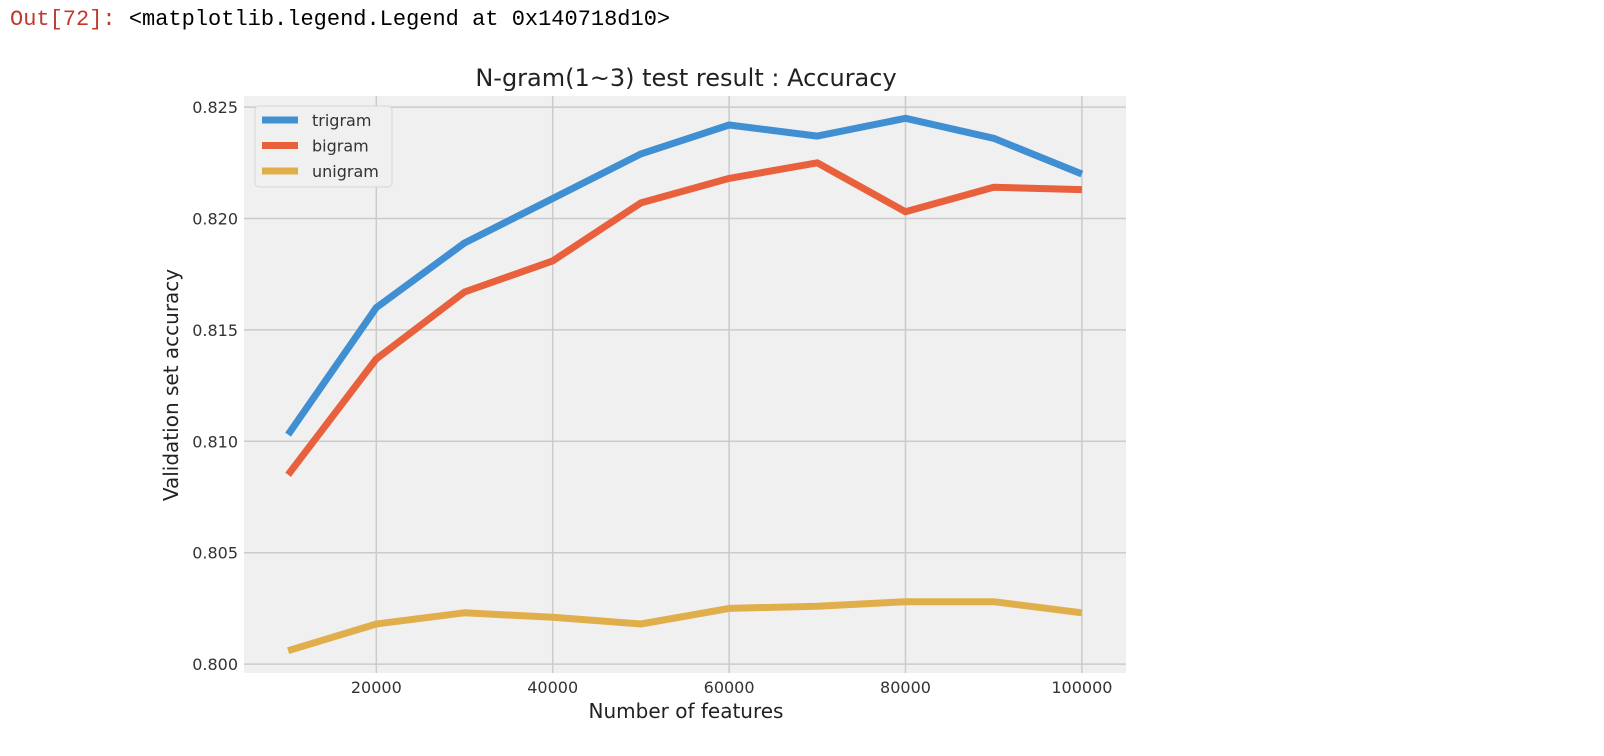 The width and height of the screenshot is (1604, 756). I want to click on y-axis-title: Validation set accuracy, so click(171, 385).